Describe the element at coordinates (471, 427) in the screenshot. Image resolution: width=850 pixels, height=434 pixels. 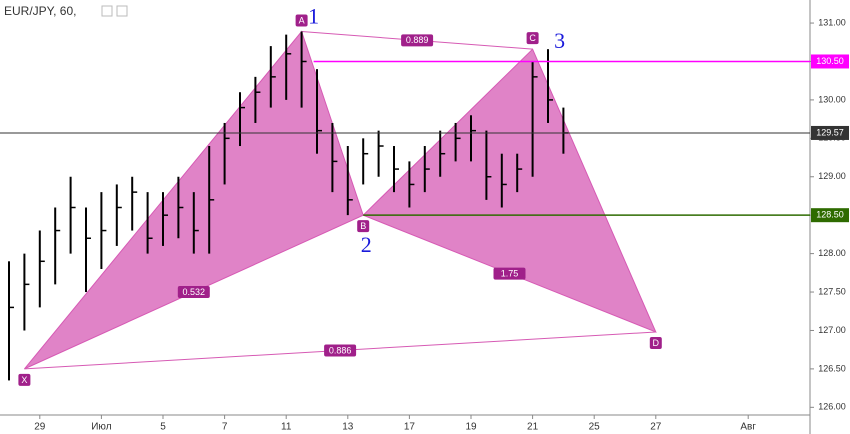
I see `x-tick-label: 19` at that location.